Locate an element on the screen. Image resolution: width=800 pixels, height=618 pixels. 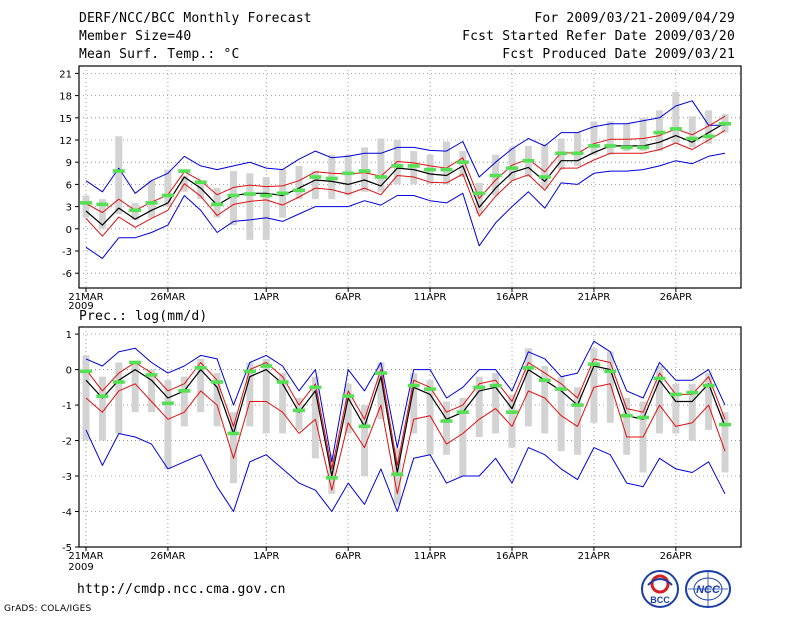
y-tick-label: -2 is located at coordinates (67, 442).